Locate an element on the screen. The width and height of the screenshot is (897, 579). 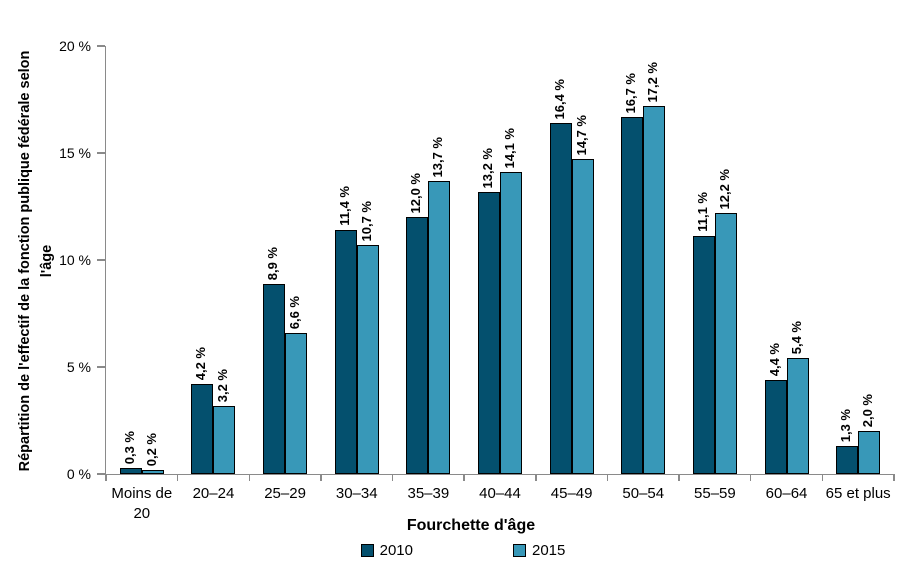
bar-value-label: 0,3 % is located at coordinates (129, 447).